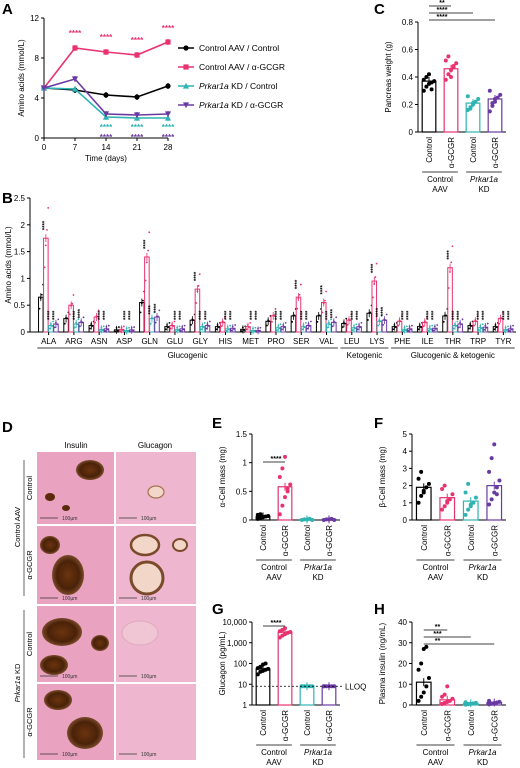  Describe the element at coordinates (156, 644) in the screenshot. I see `histology-image-glucagon-kd-control` at that location.